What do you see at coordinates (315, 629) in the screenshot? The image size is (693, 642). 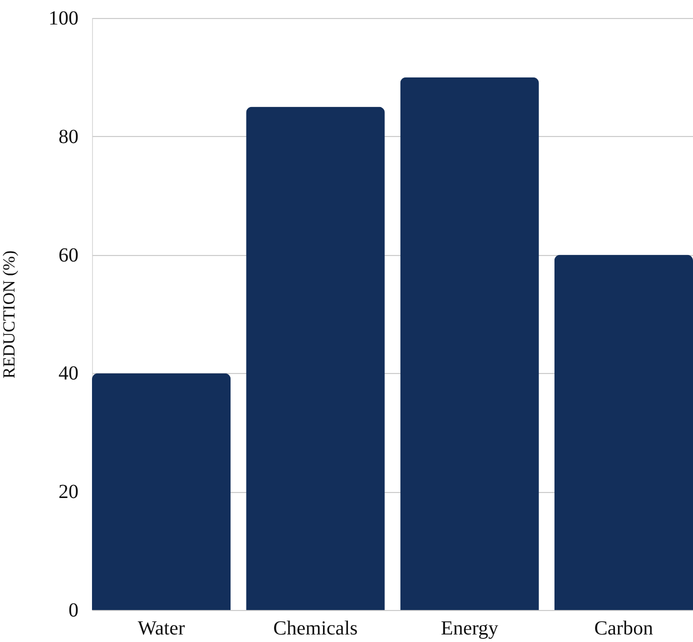 I see `x-tick-label: Chemicals` at bounding box center [315, 629].